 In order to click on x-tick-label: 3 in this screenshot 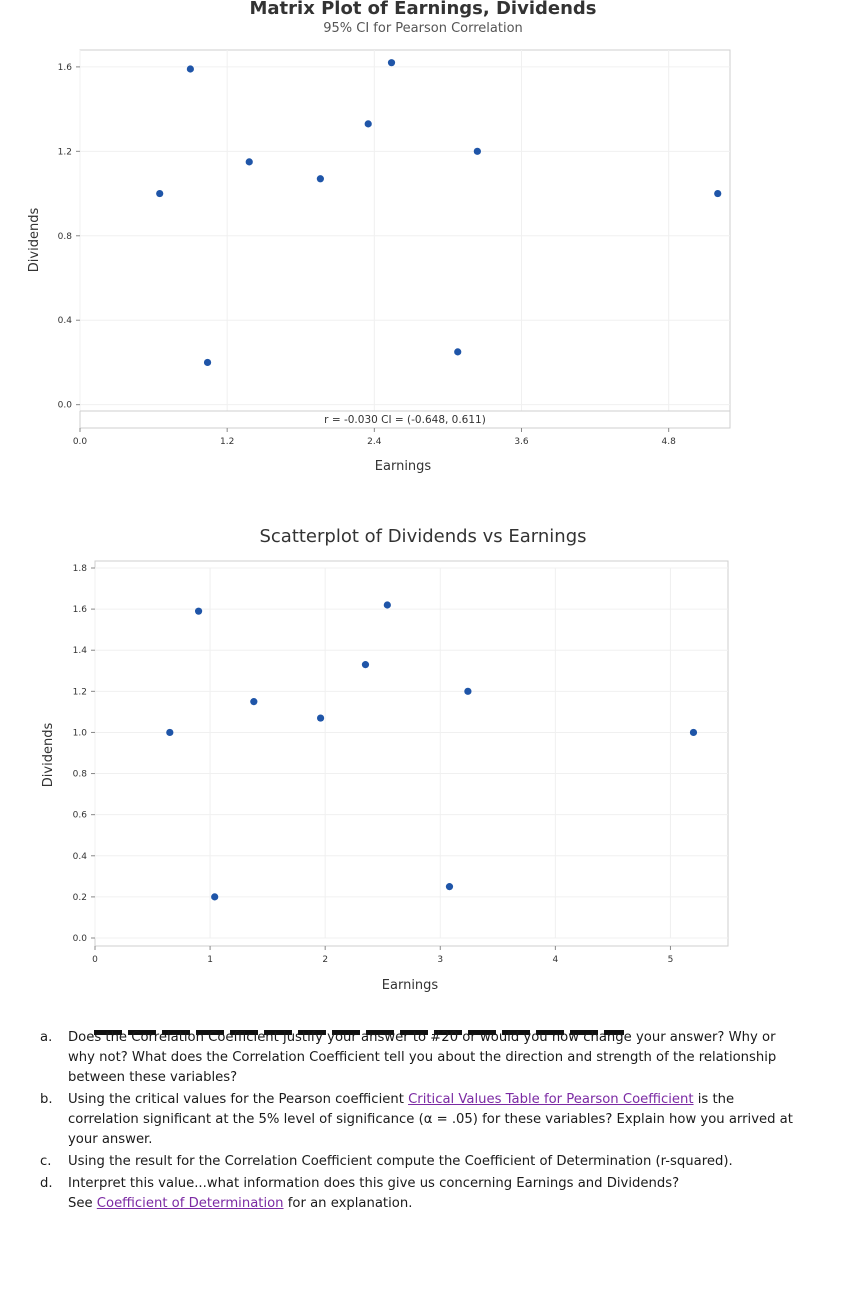, I will do `click(440, 960)`.